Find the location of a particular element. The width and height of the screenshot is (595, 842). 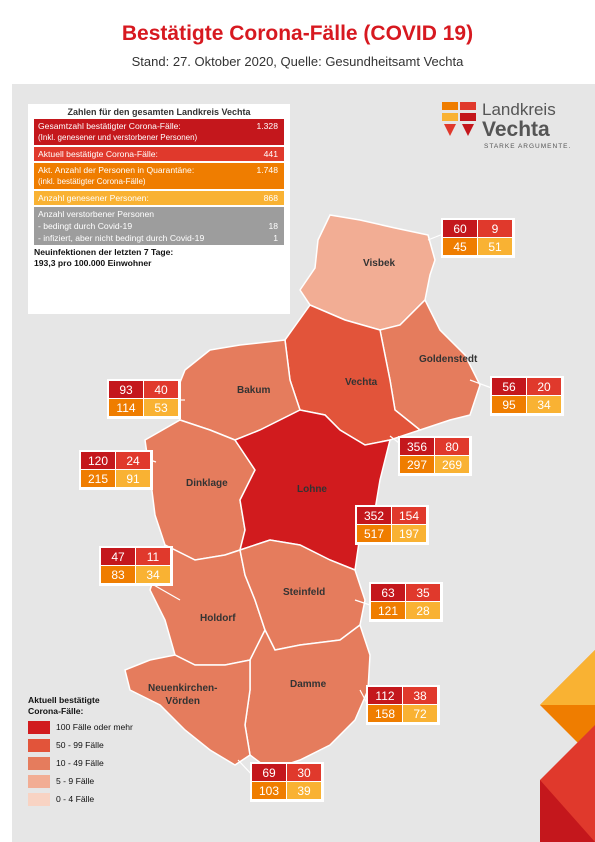

numbers-box-damme: 112 38 158 72 is located at coordinates (403, 705).